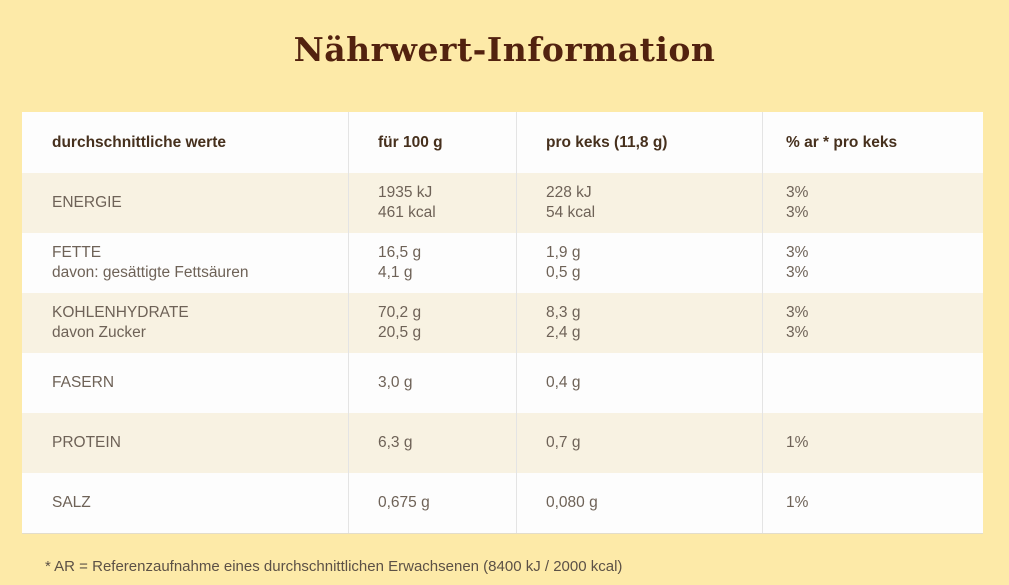  I want to click on row-label: KOHLENHYDRATE, so click(120, 312).